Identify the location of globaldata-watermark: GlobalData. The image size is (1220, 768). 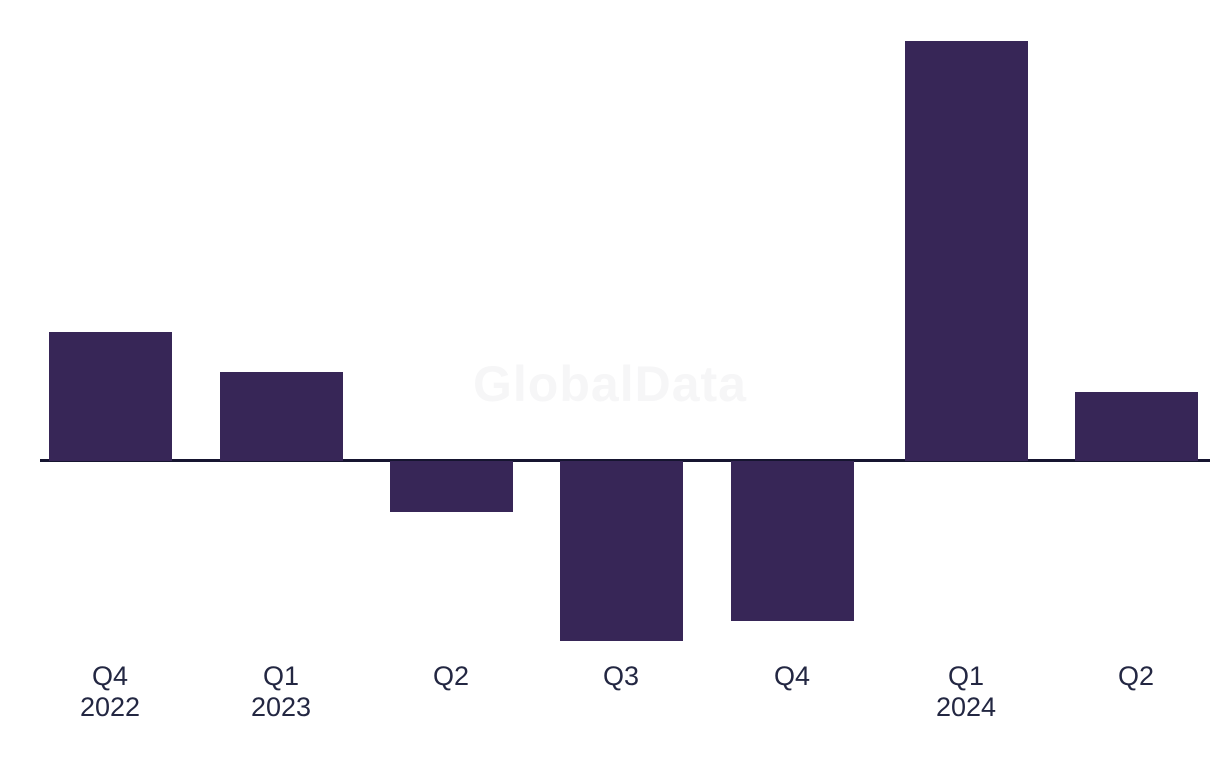
(610, 384).